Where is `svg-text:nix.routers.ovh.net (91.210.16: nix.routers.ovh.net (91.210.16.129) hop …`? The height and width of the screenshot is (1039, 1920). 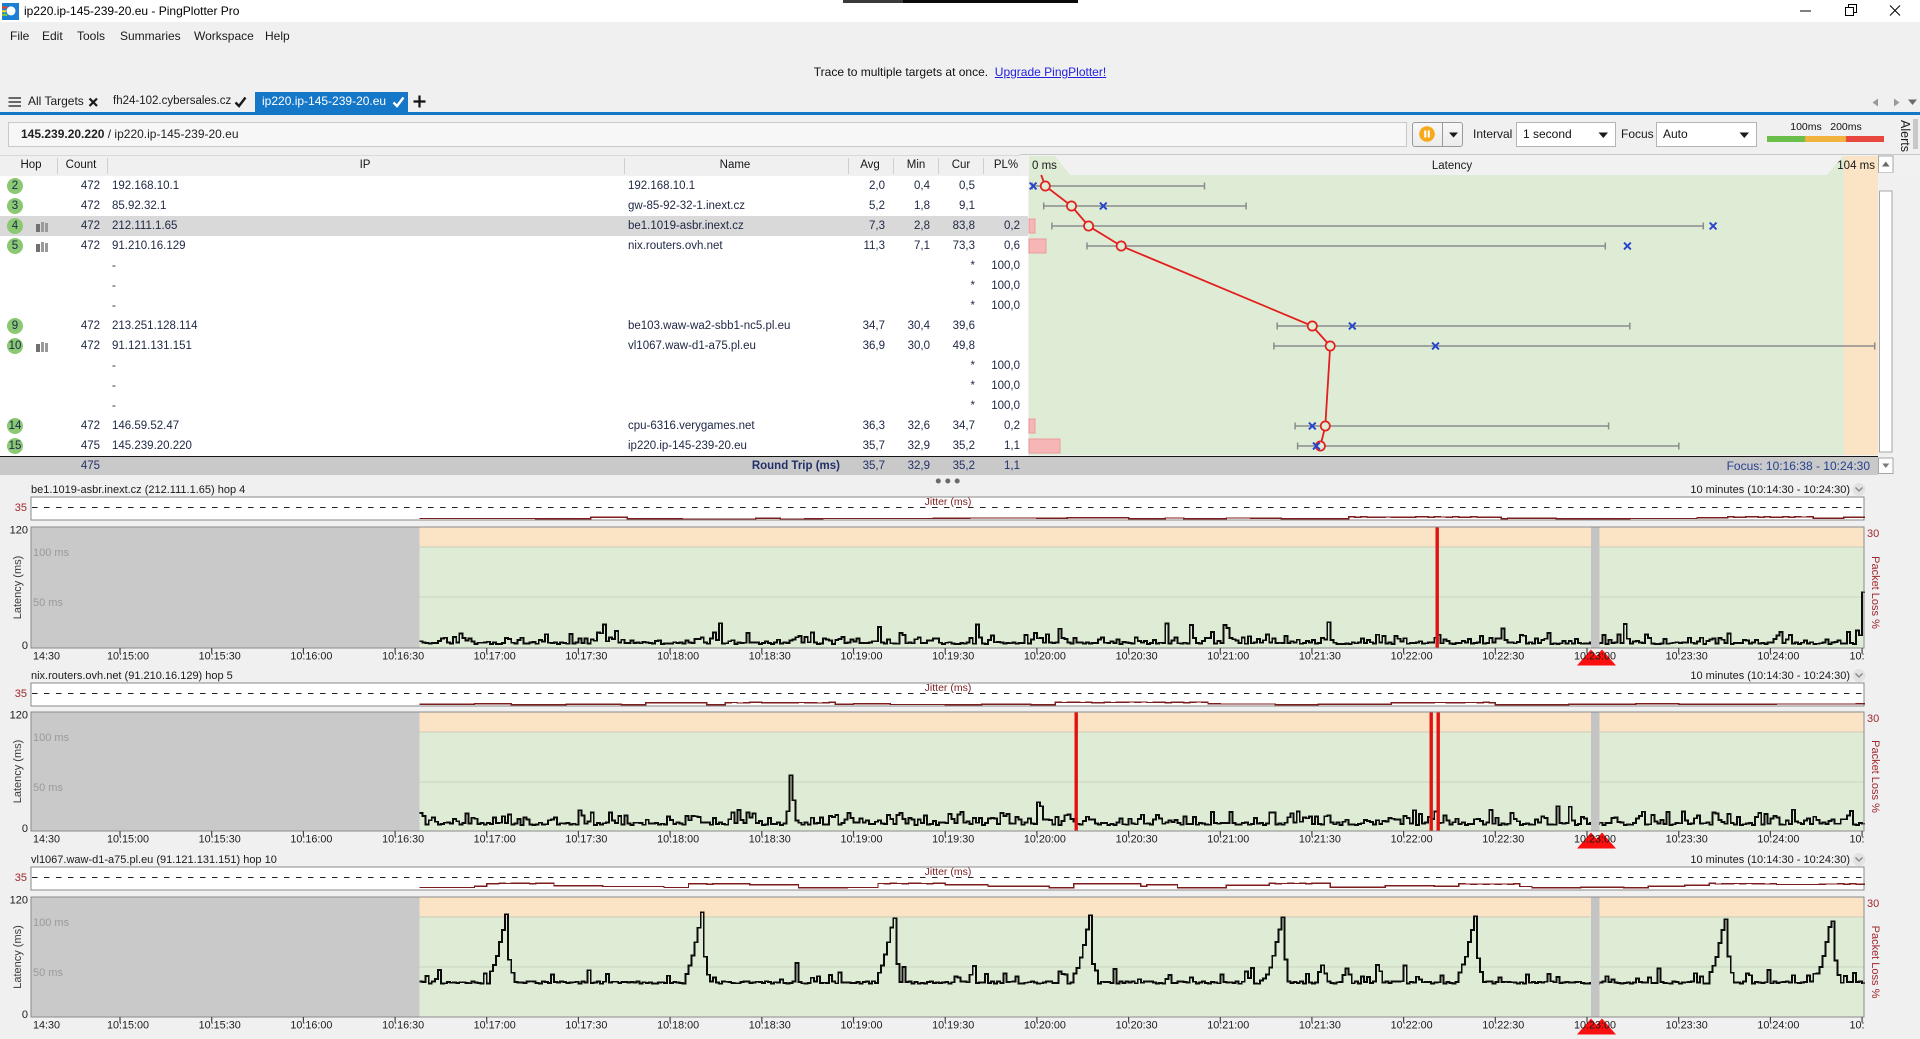
svg-text:nix.routers.ovh.net (91.210.16: nix.routers.ovh.net (91.210.16.129) hop … is located at coordinates (132, 676).